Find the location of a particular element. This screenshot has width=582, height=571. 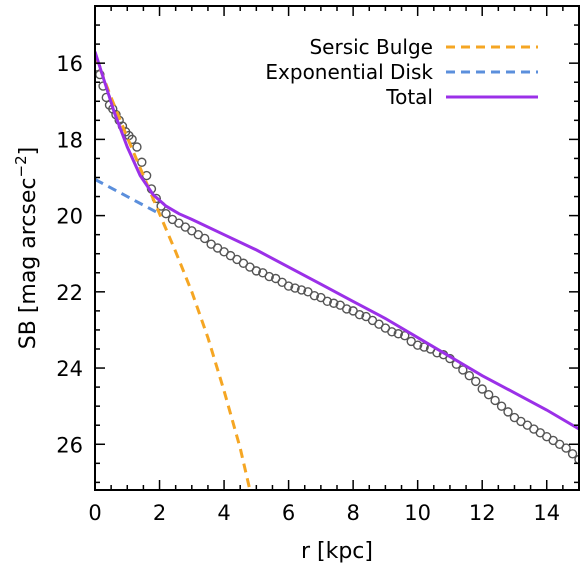

y-tick-label: 18 is located at coordinates (69, 140).